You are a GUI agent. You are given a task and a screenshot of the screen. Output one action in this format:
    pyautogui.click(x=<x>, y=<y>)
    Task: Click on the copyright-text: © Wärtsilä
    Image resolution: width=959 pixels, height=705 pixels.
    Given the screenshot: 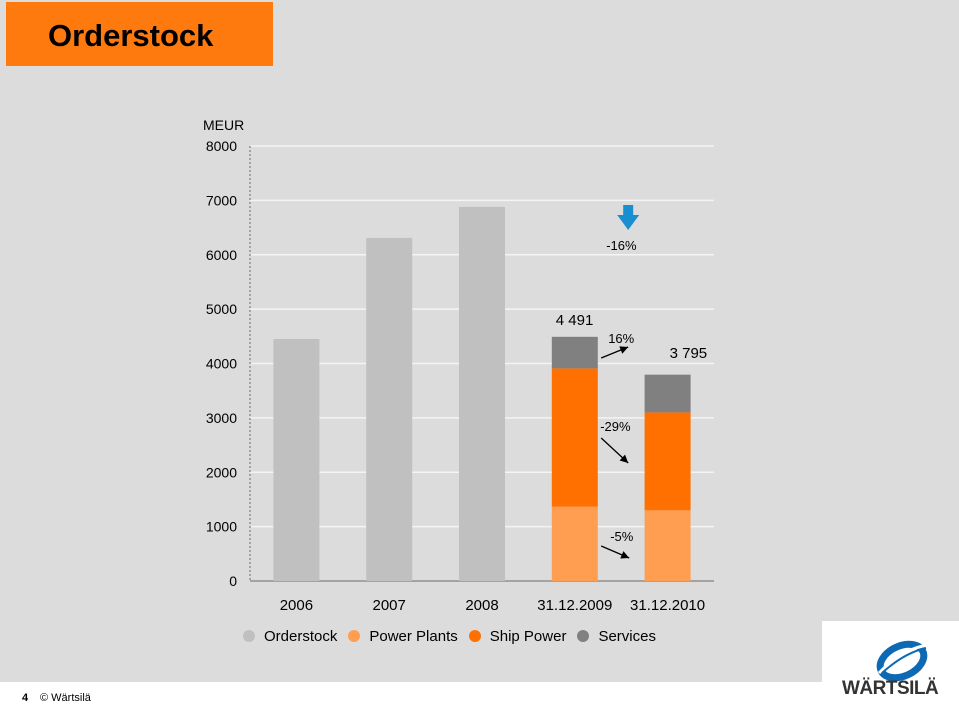 What is the action you would take?
    pyautogui.click(x=65, y=698)
    